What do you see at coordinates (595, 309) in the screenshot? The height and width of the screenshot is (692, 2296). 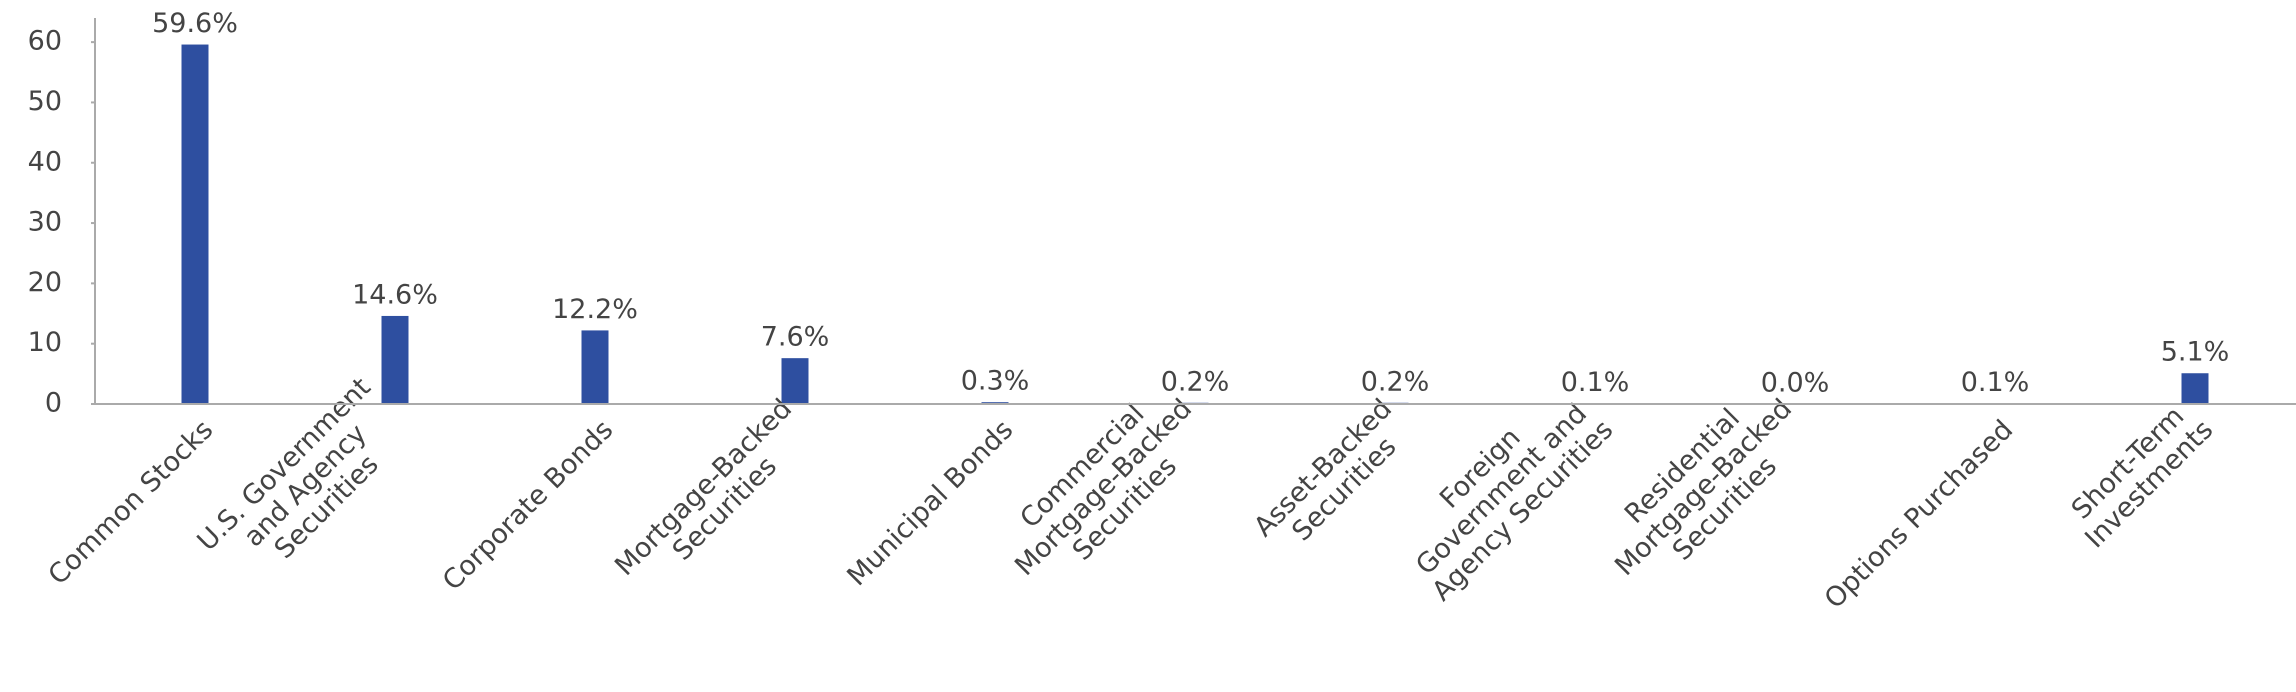 I see `value-label: 12.2%` at bounding box center [595, 309].